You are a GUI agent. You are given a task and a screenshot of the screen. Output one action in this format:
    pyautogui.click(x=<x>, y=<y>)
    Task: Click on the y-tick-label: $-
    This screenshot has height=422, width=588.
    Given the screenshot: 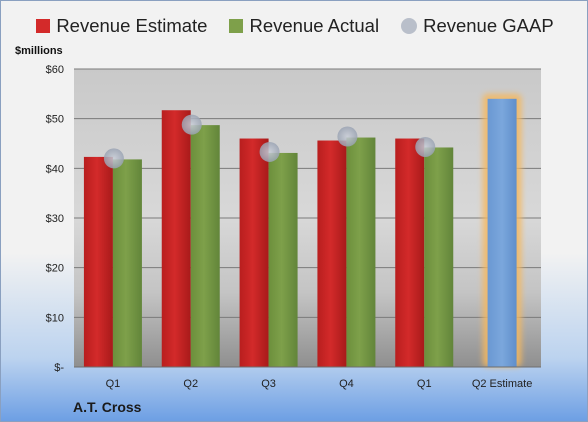 What is the action you would take?
    pyautogui.click(x=59, y=368)
    